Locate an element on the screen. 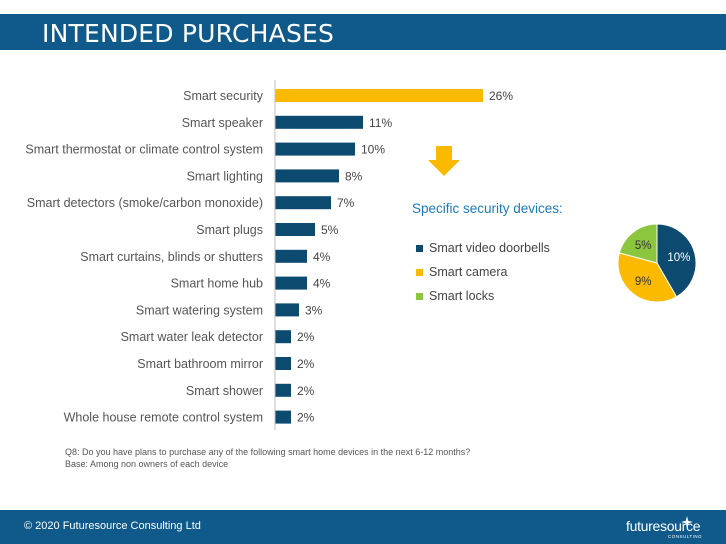 This screenshot has width=726, height=544. category-label: Smart shower is located at coordinates (224, 391).